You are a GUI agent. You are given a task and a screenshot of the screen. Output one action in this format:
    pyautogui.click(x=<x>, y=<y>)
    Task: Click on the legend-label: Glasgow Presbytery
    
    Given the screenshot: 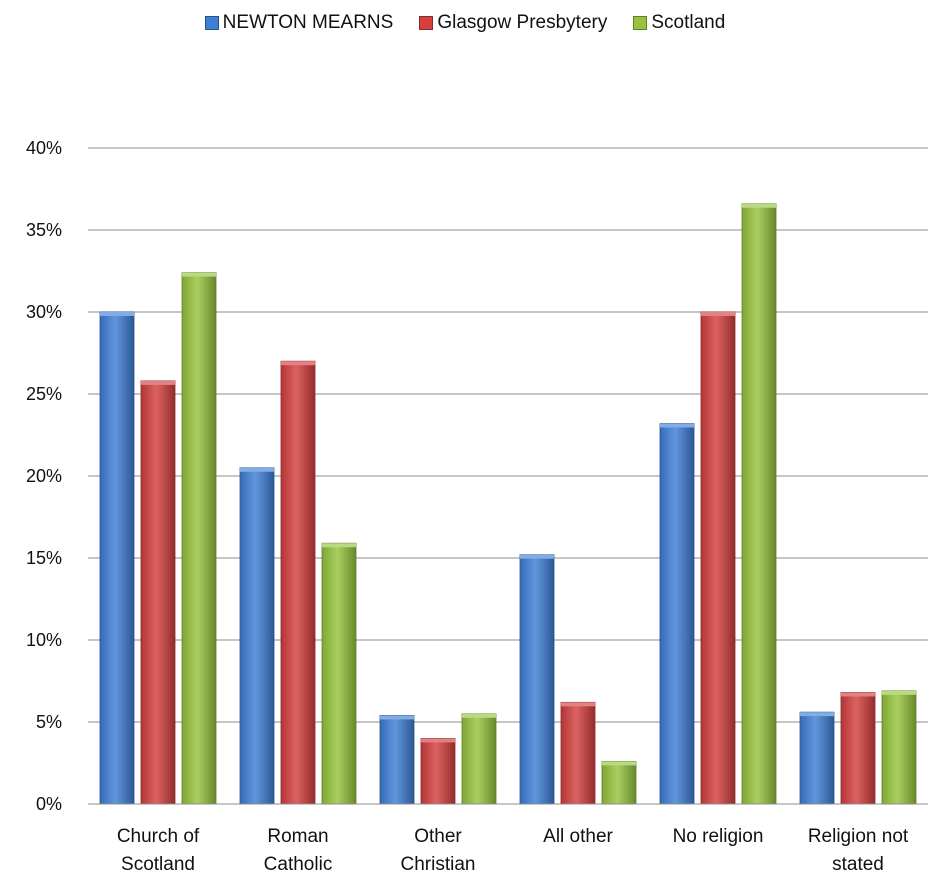 What is the action you would take?
    pyautogui.click(x=522, y=22)
    